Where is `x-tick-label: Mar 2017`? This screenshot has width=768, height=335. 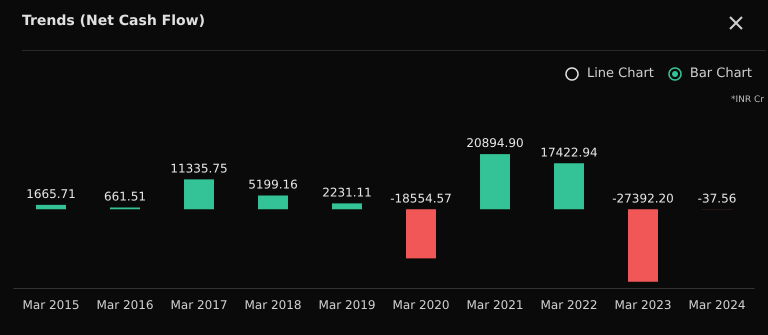
x-tick-label: Mar 2017 is located at coordinates (199, 305).